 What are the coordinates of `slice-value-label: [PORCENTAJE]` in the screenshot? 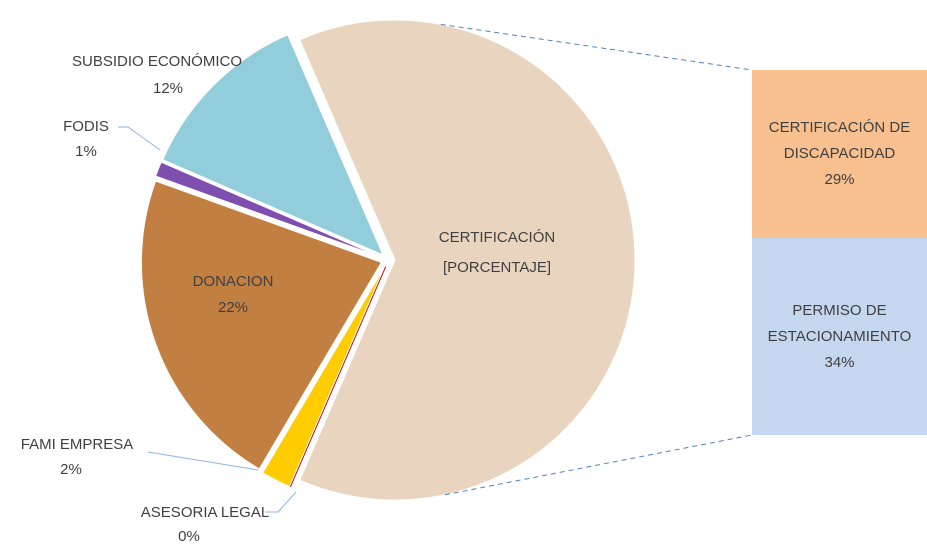 It's located at (497, 267).